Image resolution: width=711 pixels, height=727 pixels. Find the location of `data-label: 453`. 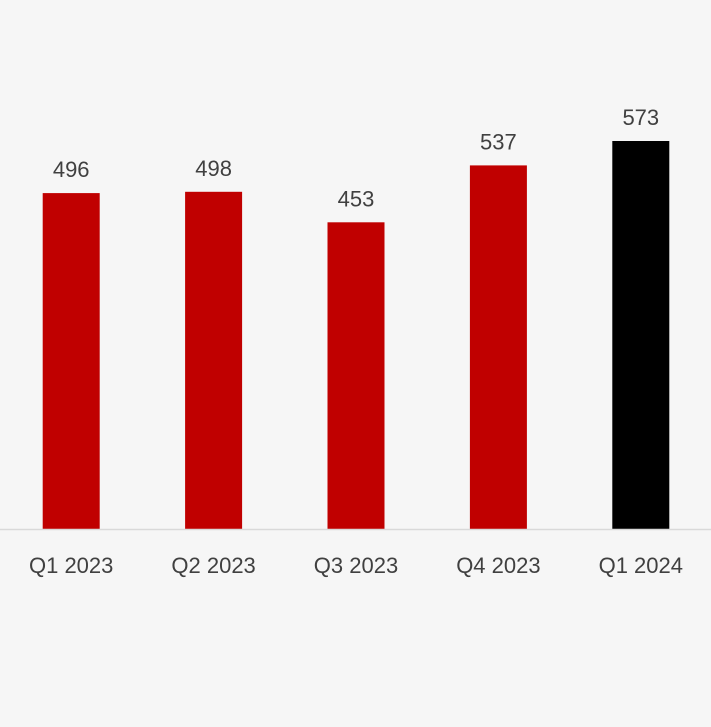

data-label: 453 is located at coordinates (356, 198).